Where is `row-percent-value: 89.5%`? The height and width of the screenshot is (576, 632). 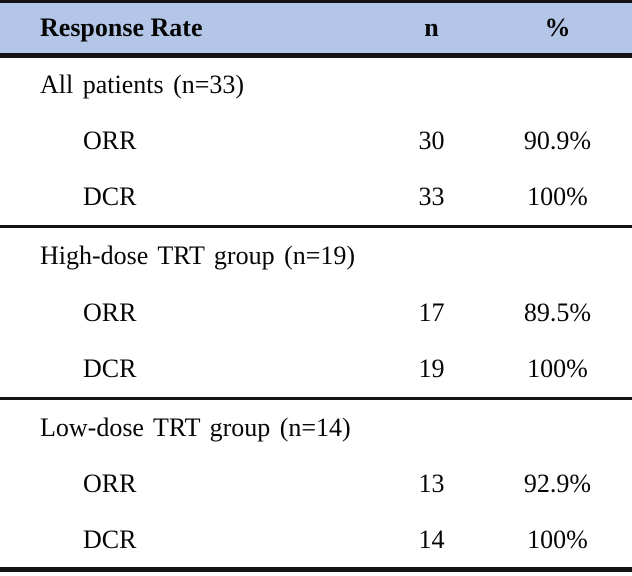
row-percent-value: 89.5% is located at coordinates (557, 312).